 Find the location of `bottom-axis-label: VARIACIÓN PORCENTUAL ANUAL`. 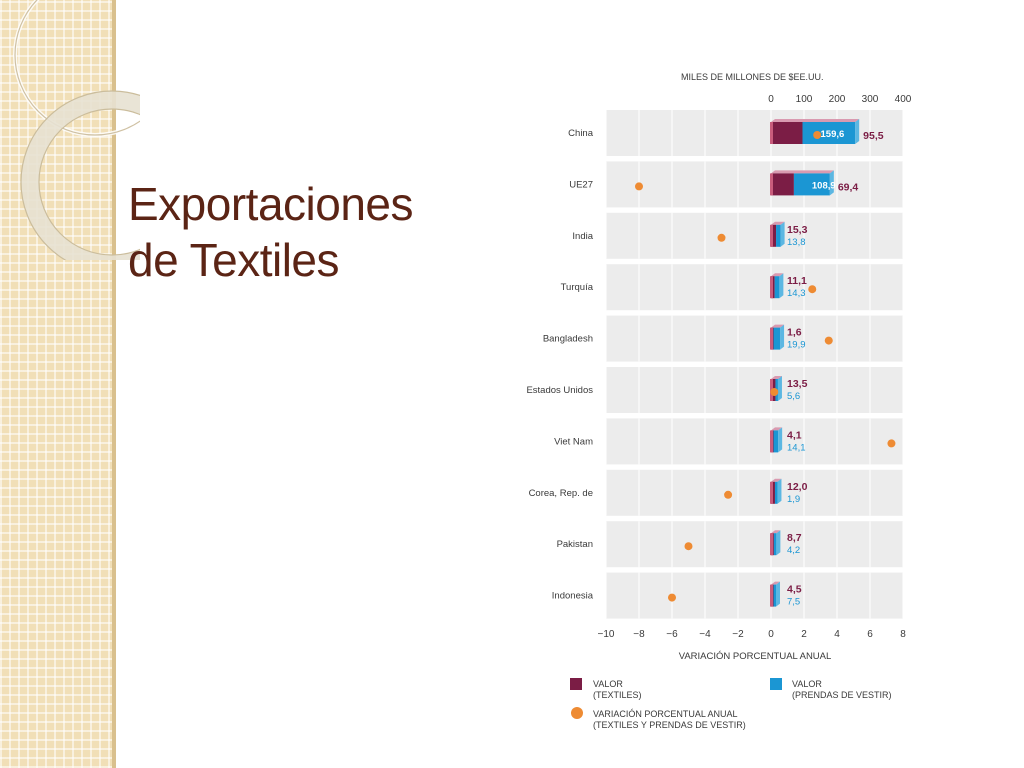

bottom-axis-label: VARIACIÓN PORCENTUAL ANUAL is located at coordinates (755, 656).